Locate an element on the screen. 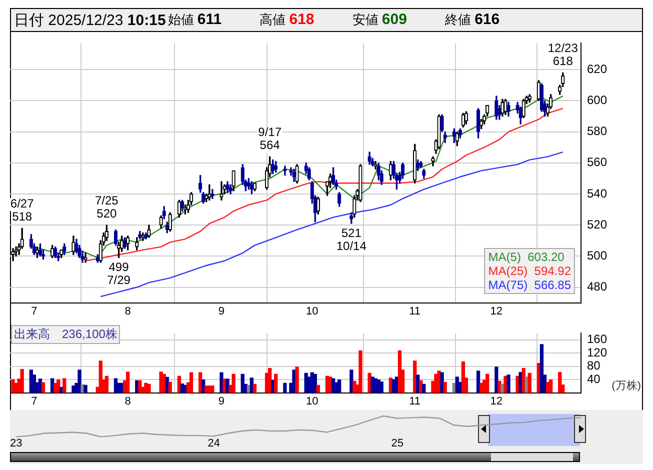  x-tick-label: 24 is located at coordinates (214, 443).